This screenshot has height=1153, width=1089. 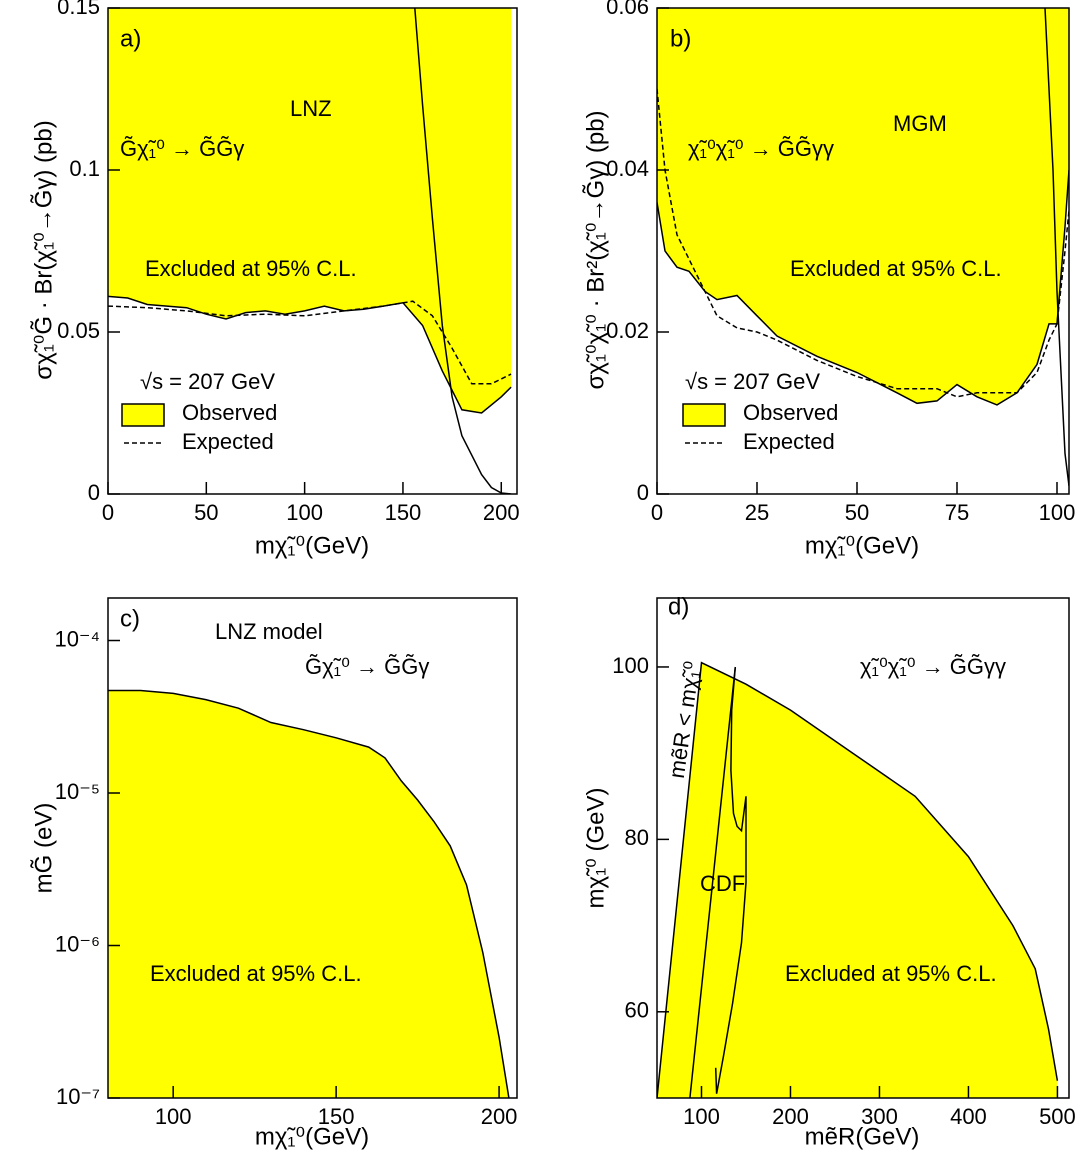 What do you see at coordinates (84, 168) in the screenshot?
I see `y-tick-label: 0.1` at bounding box center [84, 168].